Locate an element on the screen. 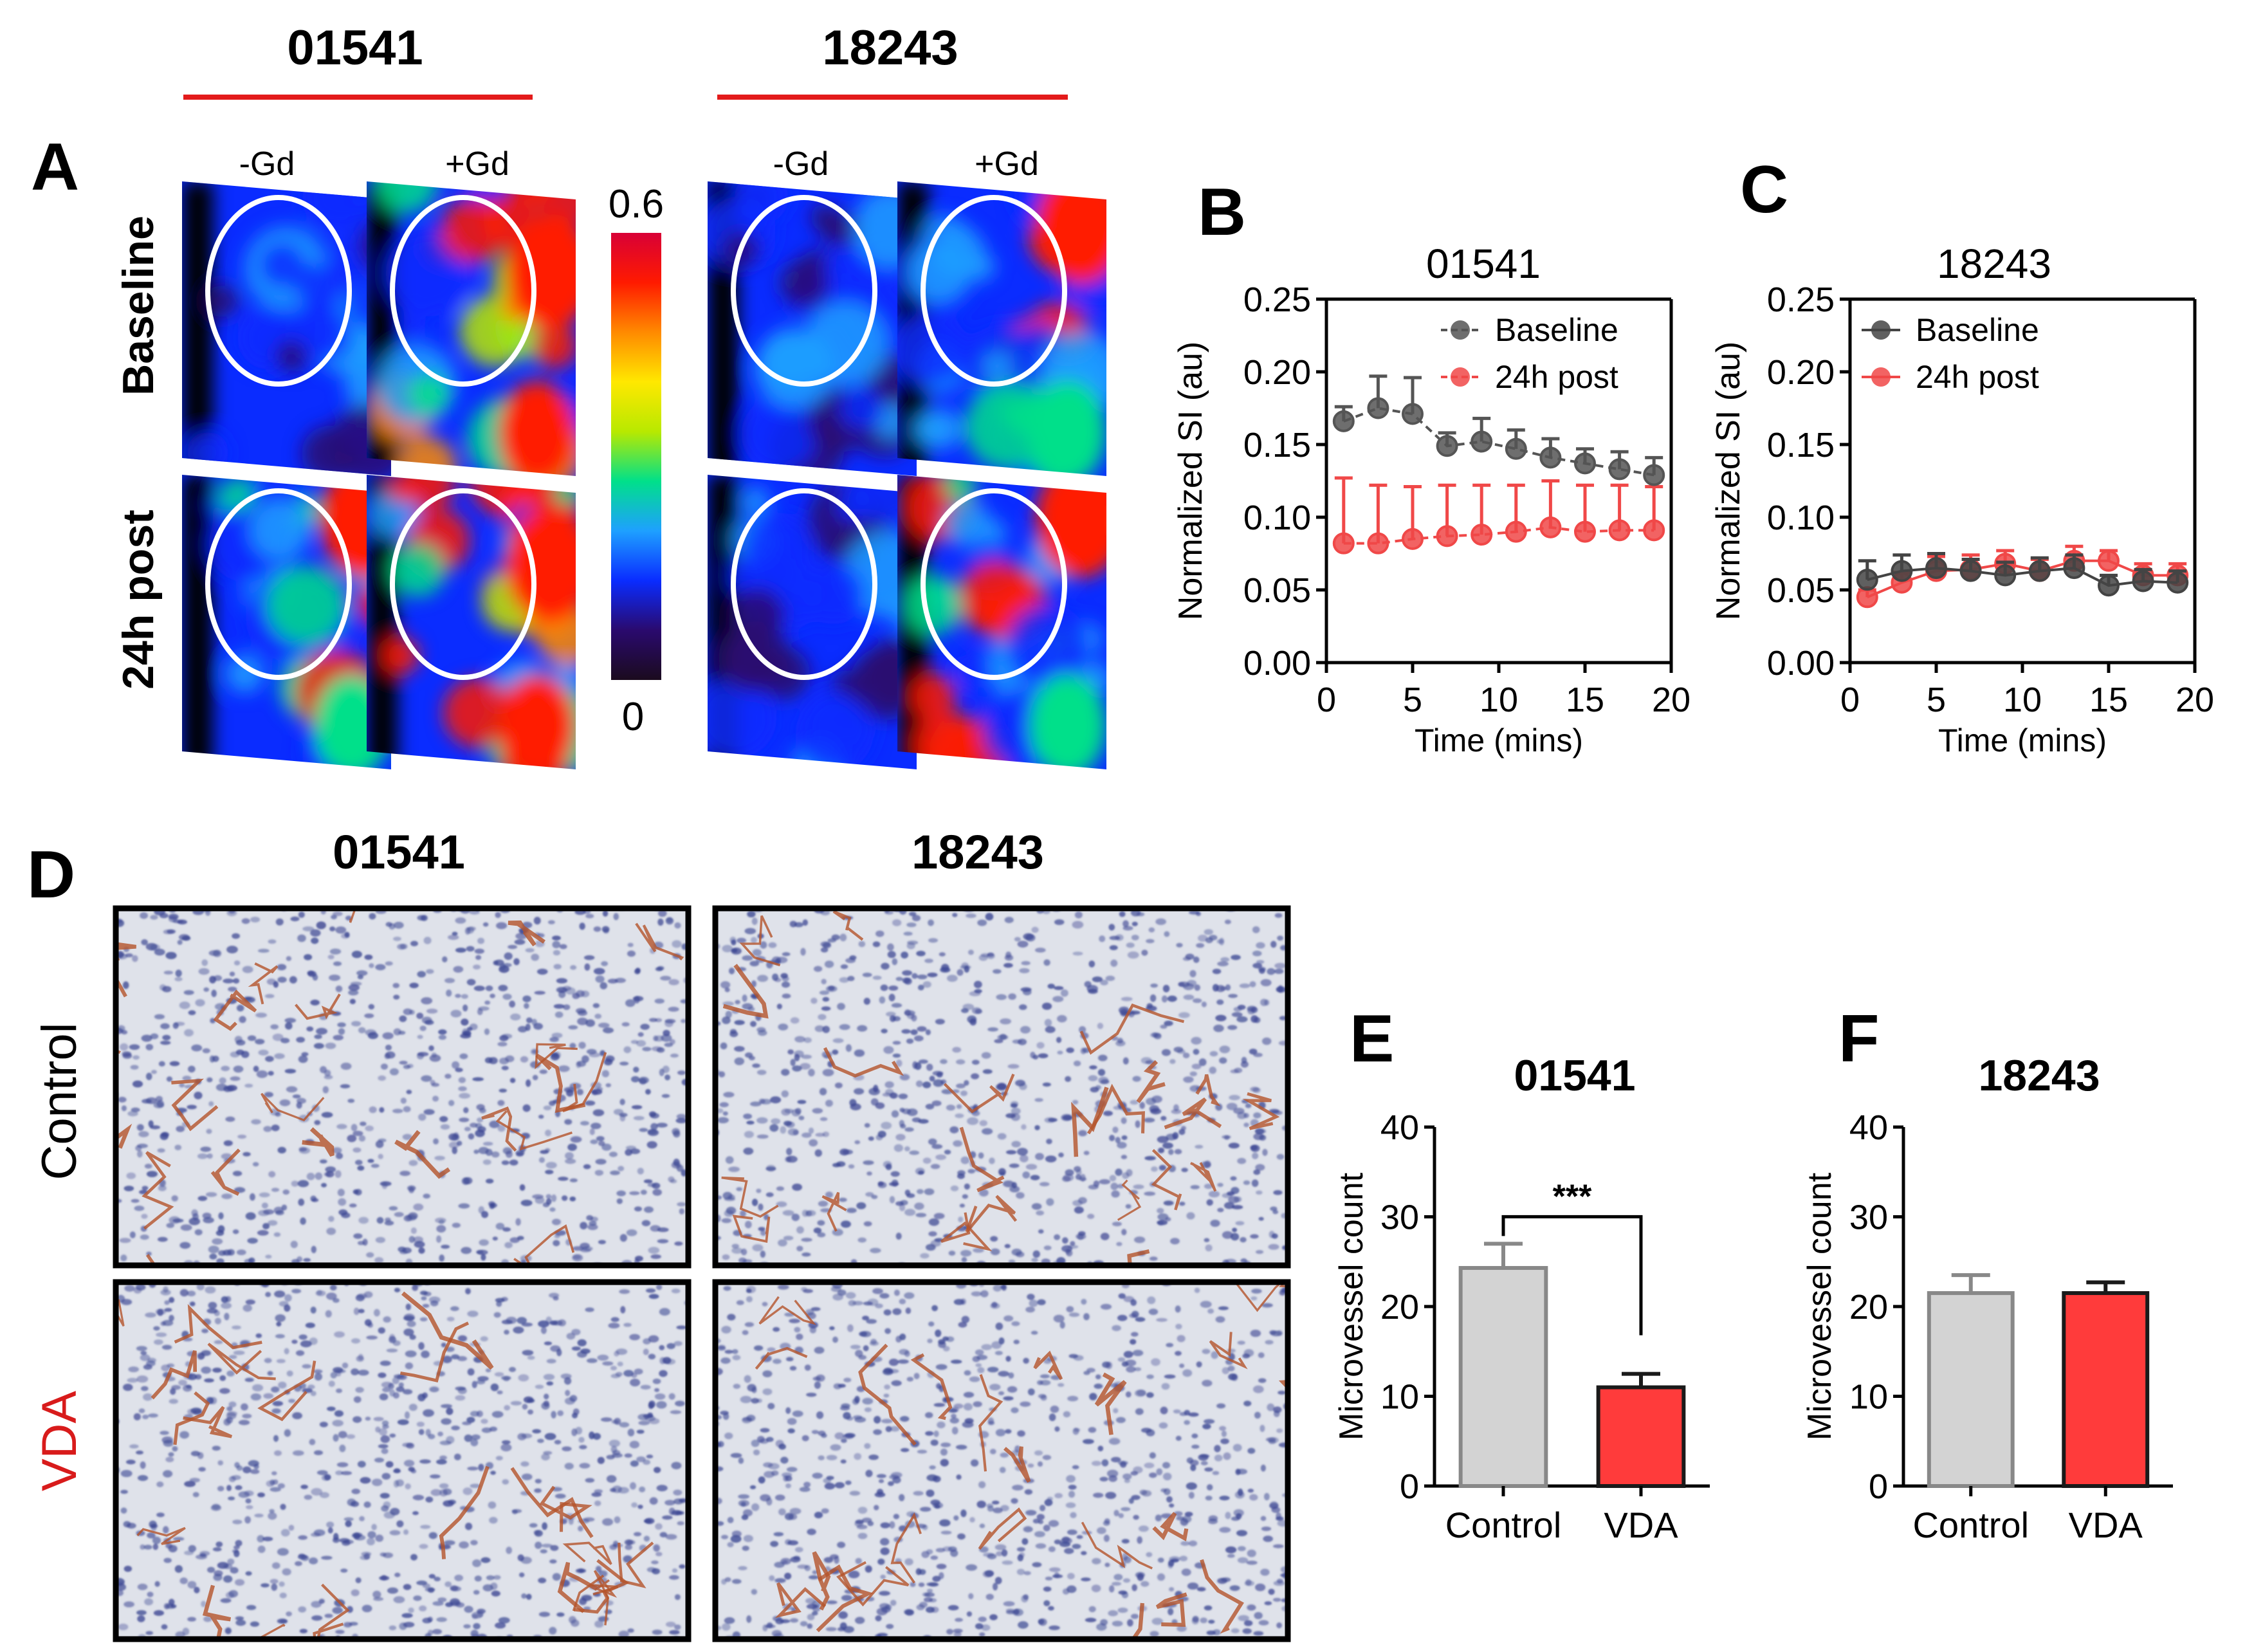  col-label-plus-gd-18243: +Gd is located at coordinates (1007, 164).